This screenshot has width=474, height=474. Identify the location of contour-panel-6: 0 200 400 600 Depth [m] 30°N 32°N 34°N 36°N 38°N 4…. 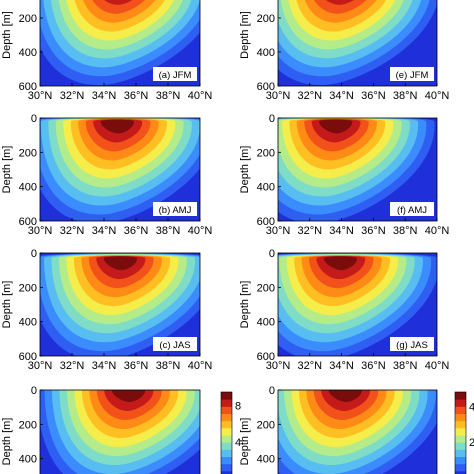
(344, 310).